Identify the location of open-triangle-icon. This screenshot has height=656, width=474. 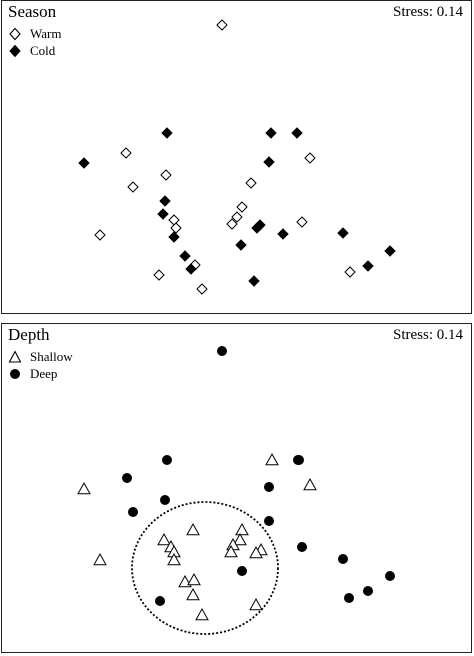
(15, 356).